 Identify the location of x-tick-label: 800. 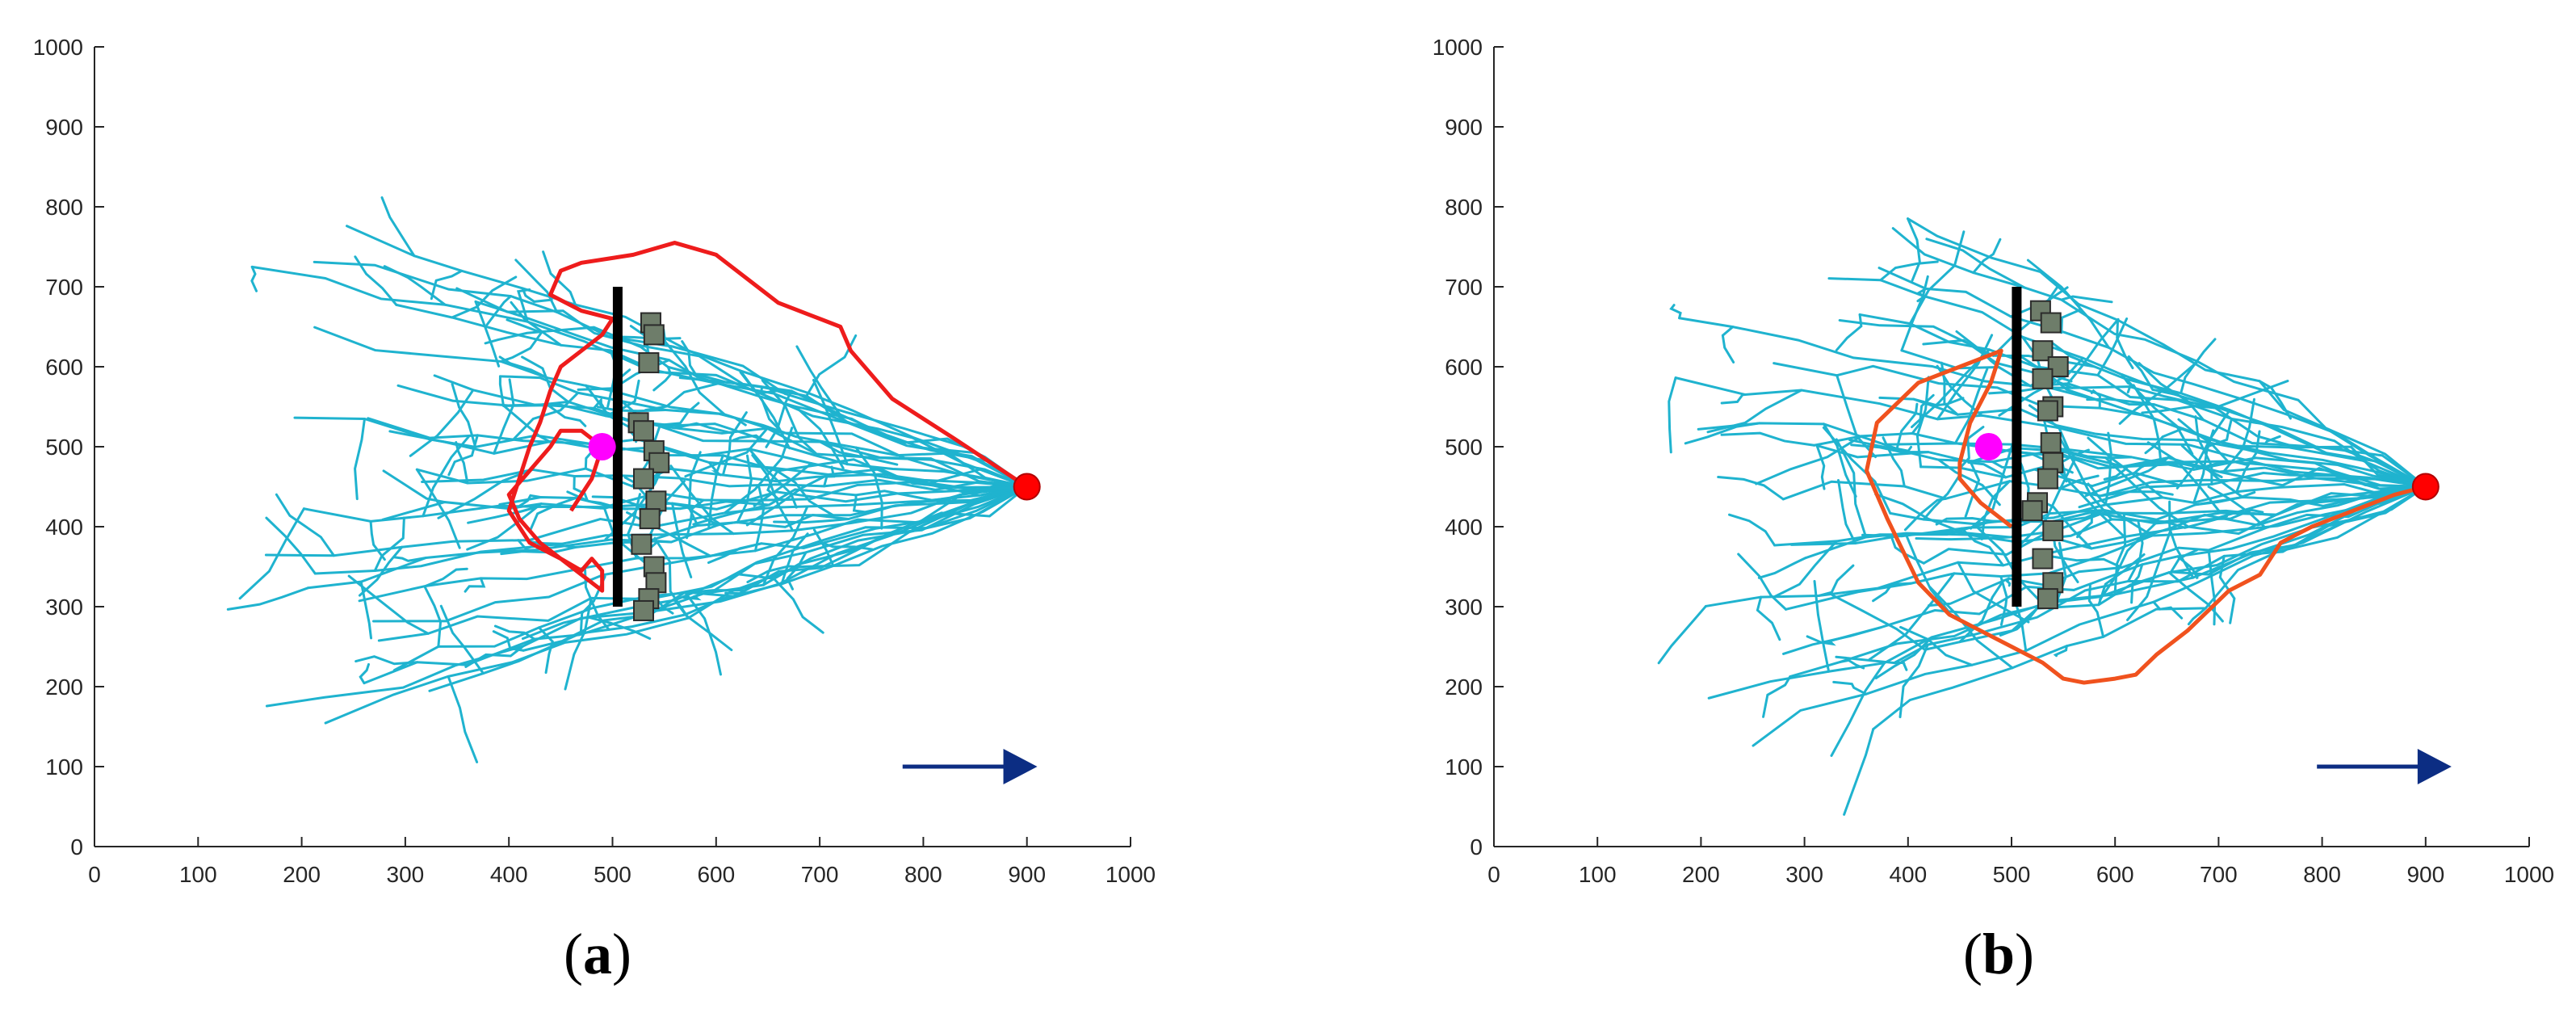
(2322, 875).